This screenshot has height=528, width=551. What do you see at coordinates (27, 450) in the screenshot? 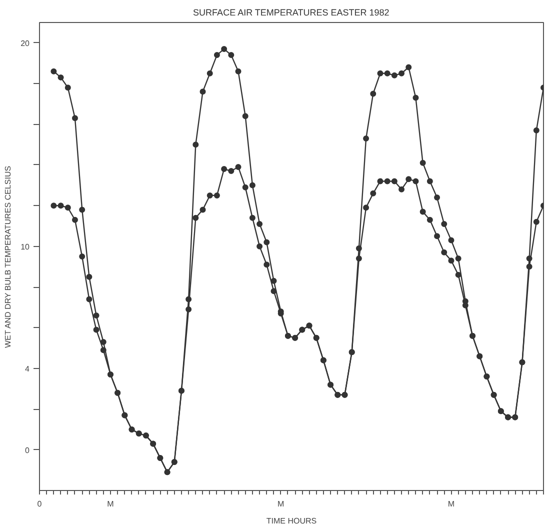
I see `y-tick-label: 0` at bounding box center [27, 450].